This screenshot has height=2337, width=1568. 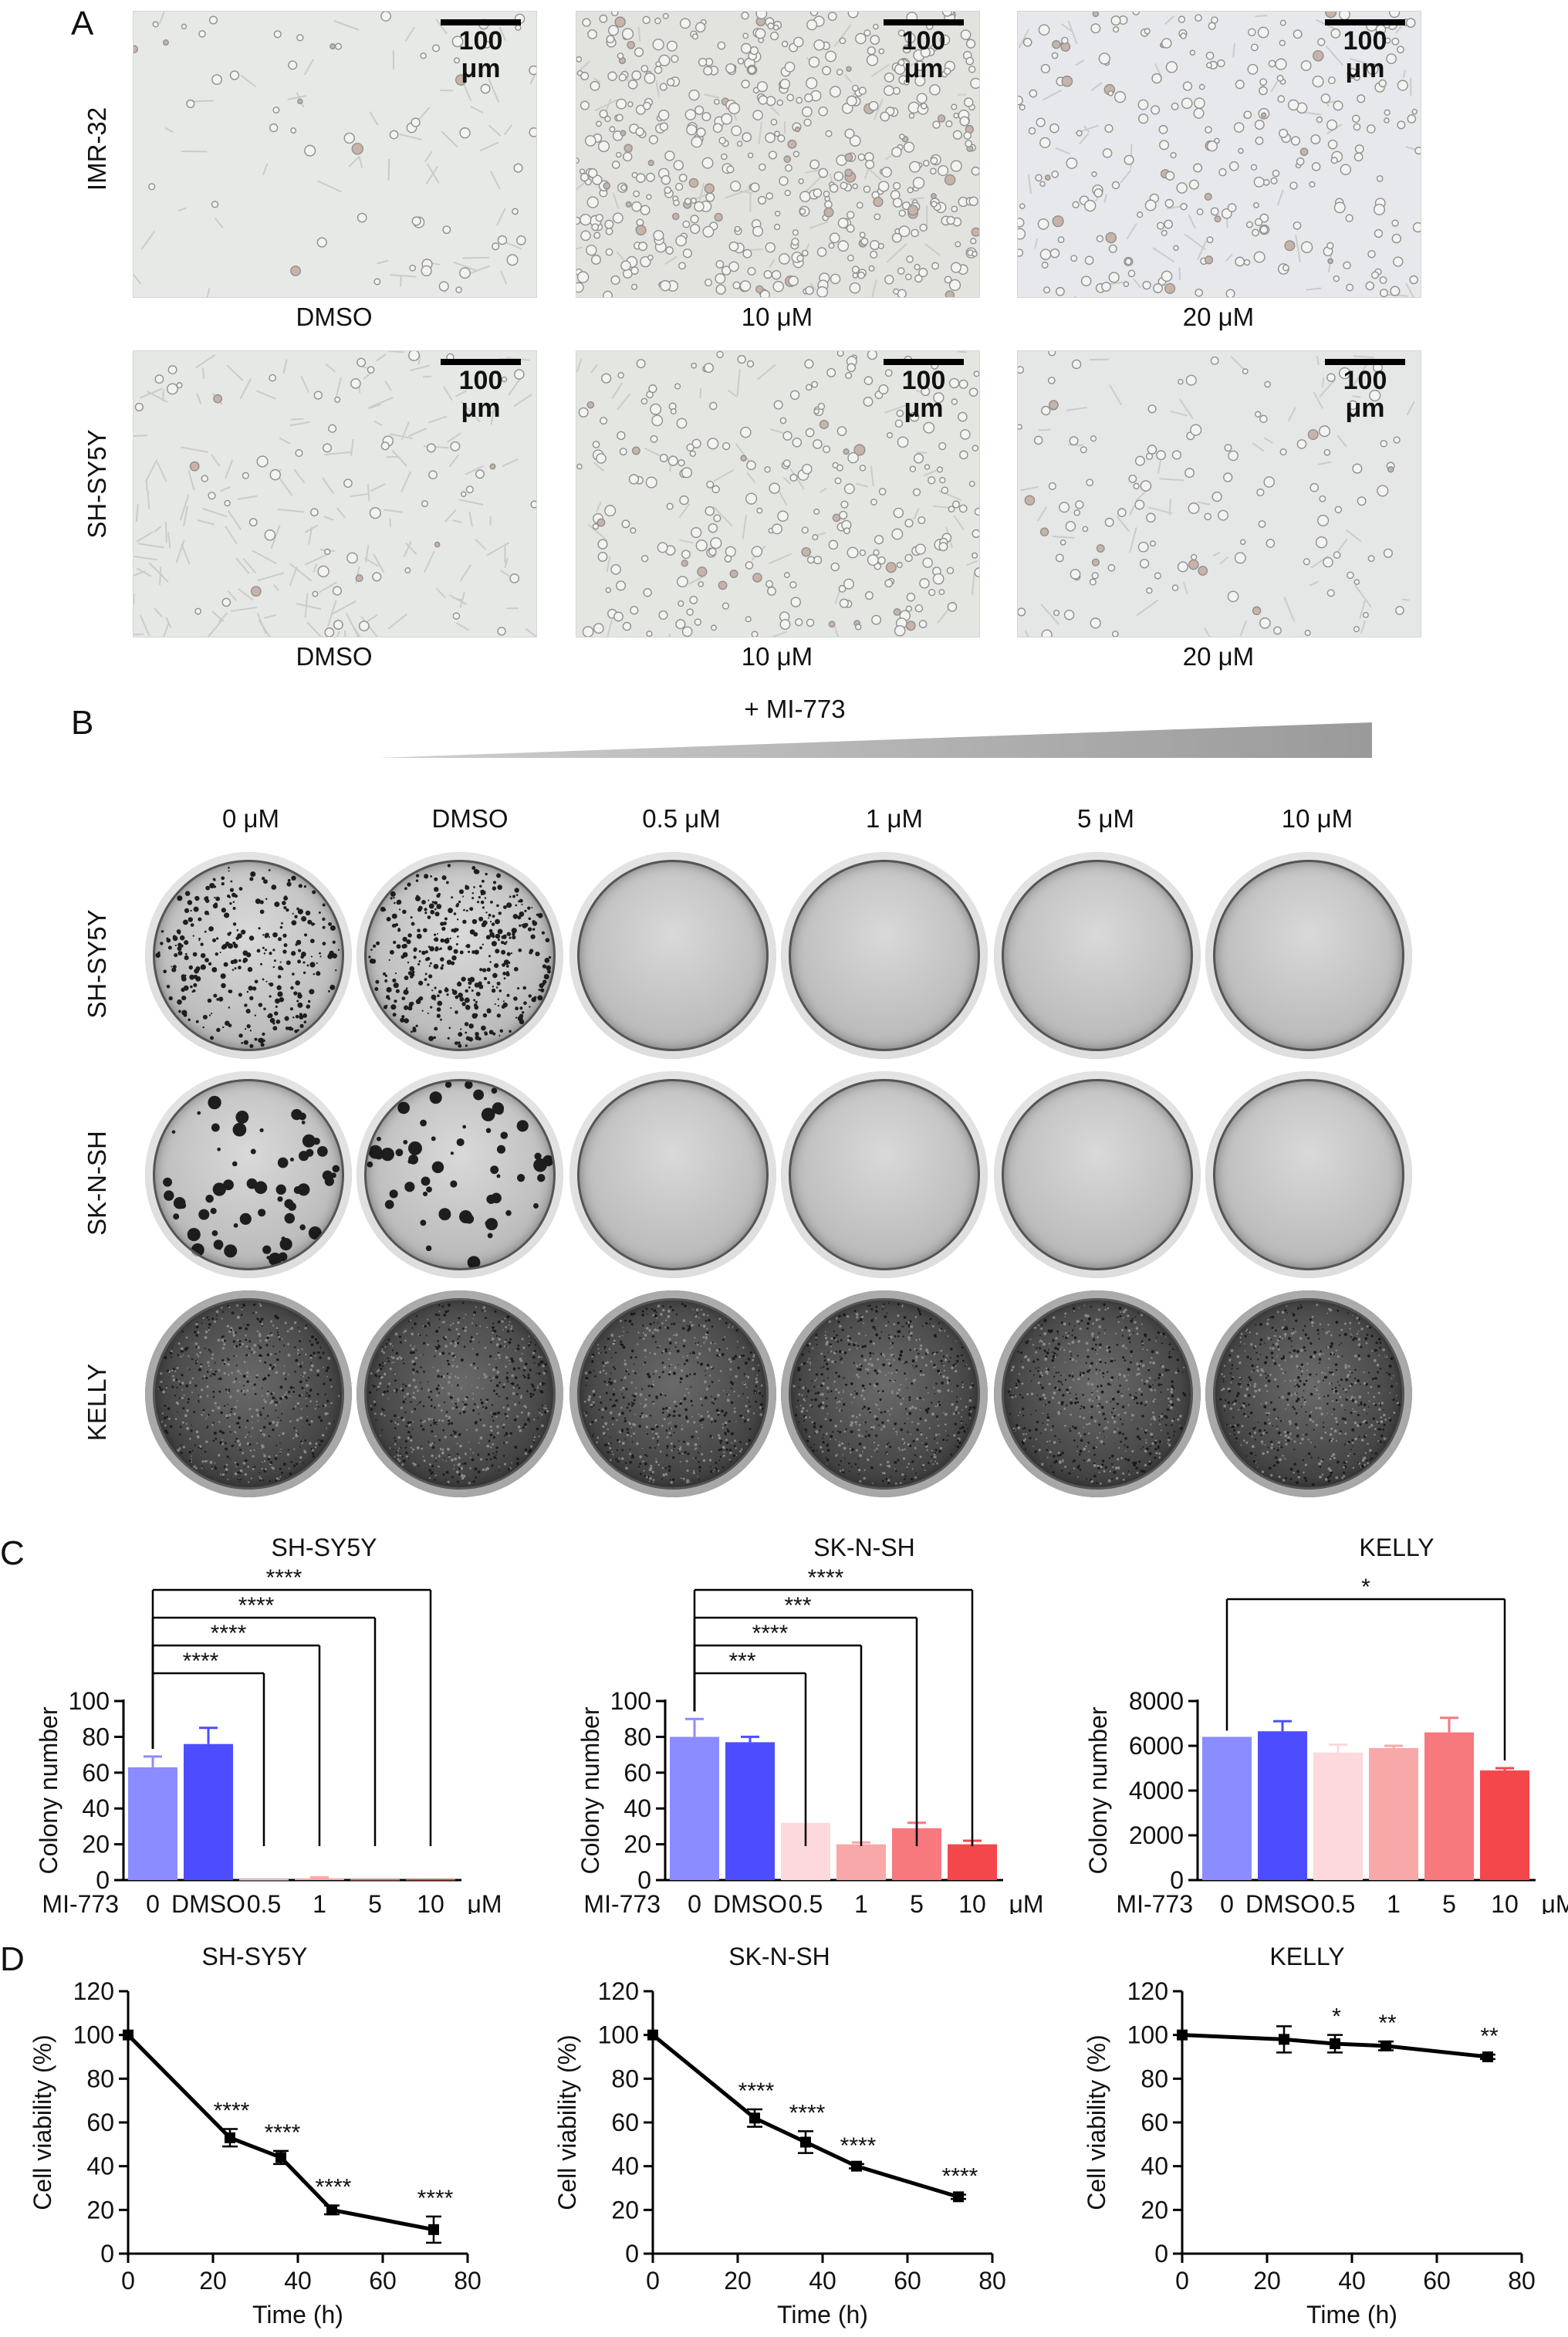 What do you see at coordinates (777, 657) in the screenshot?
I see `condition-label: 10 μM` at bounding box center [777, 657].